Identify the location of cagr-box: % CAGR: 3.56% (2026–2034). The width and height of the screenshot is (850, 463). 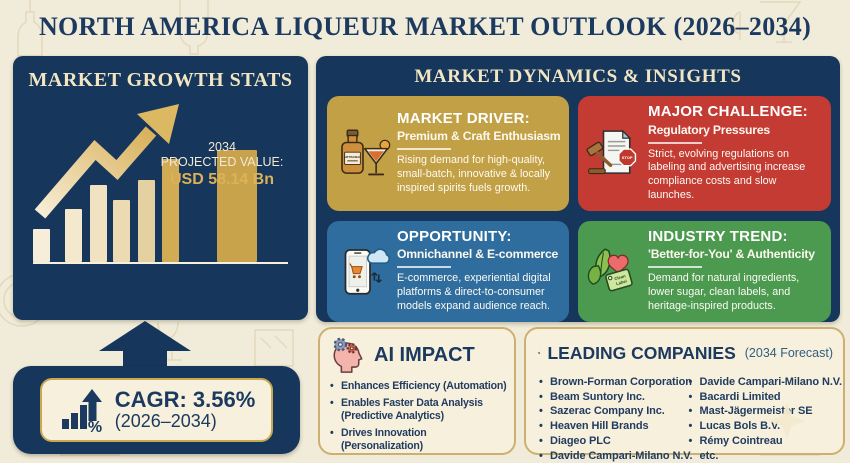
(156, 410).